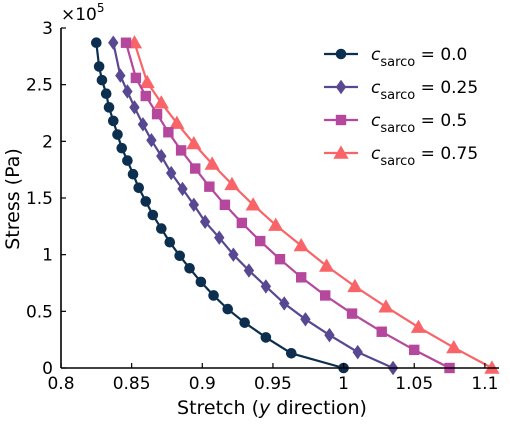 This screenshot has width=510, height=428. What do you see at coordinates (484, 384) in the screenshot?
I see `x-tick-label: 1.1` at bounding box center [484, 384].